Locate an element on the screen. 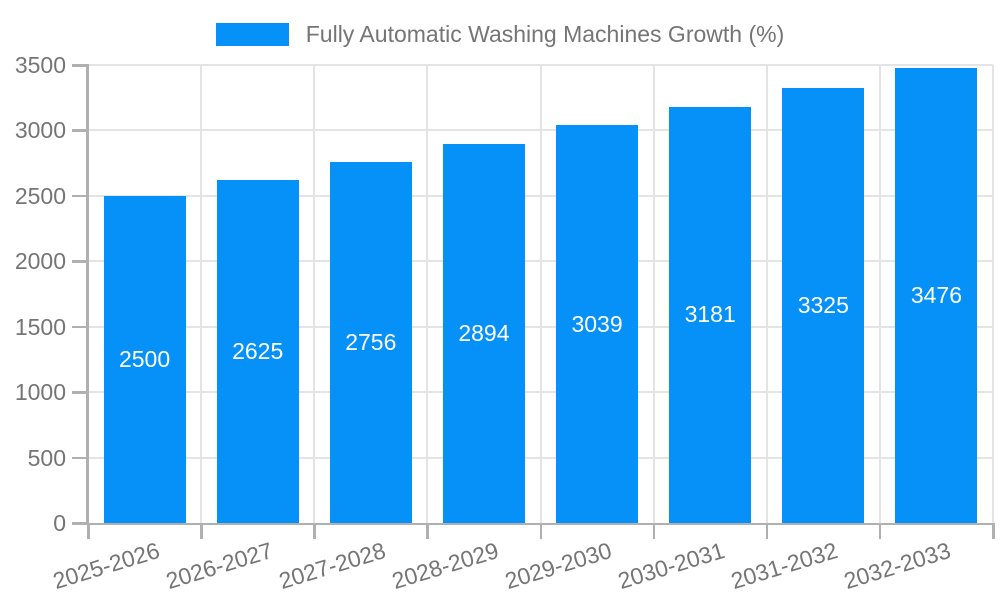 This screenshot has height=600, width=1000. bar-value-label: 2625 is located at coordinates (258, 350).